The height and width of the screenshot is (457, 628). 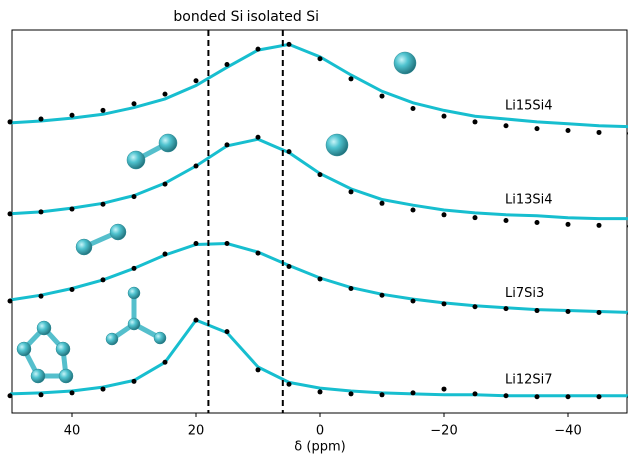 I want to click on reference-label: bonded Si, so click(x=208, y=17).